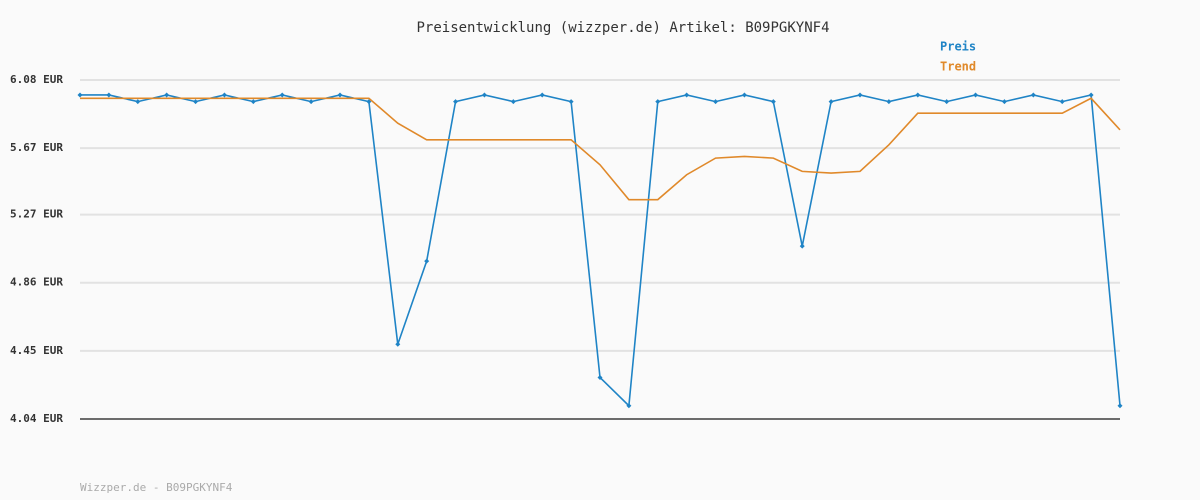 This screenshot has height=500, width=1200. I want to click on y-tick-label: 6.08 EUR, so click(36, 79).